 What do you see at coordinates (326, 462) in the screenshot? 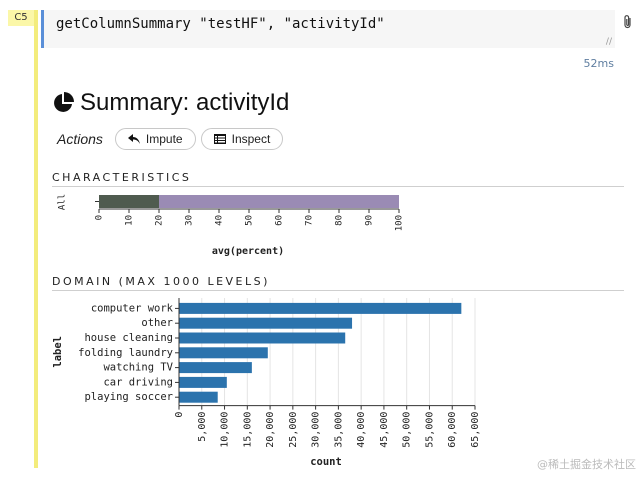
I see `x-axis-title: count` at bounding box center [326, 462].